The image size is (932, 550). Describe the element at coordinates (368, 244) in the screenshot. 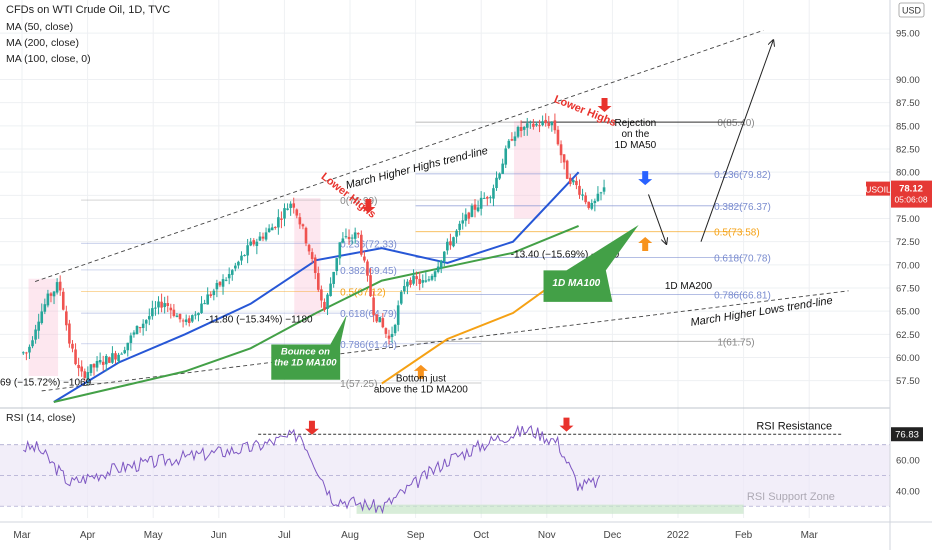

I see `fib-label-left: 0.236(72.33)` at that location.